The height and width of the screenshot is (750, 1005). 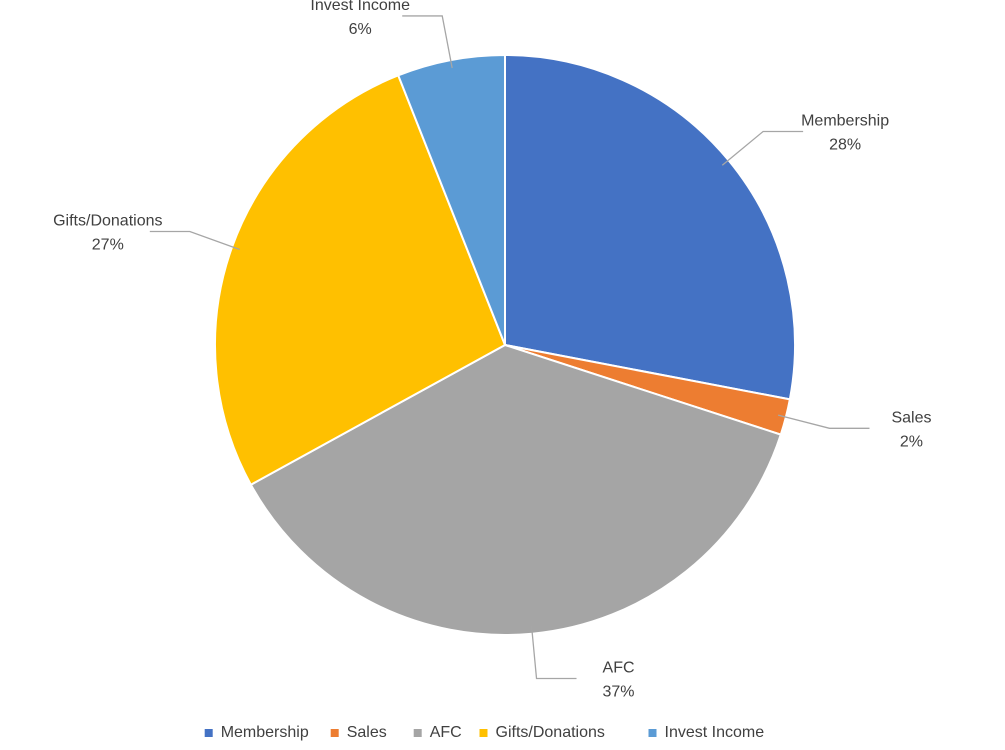 What do you see at coordinates (550, 732) in the screenshot?
I see `legend-label: Gifts/Donations` at bounding box center [550, 732].